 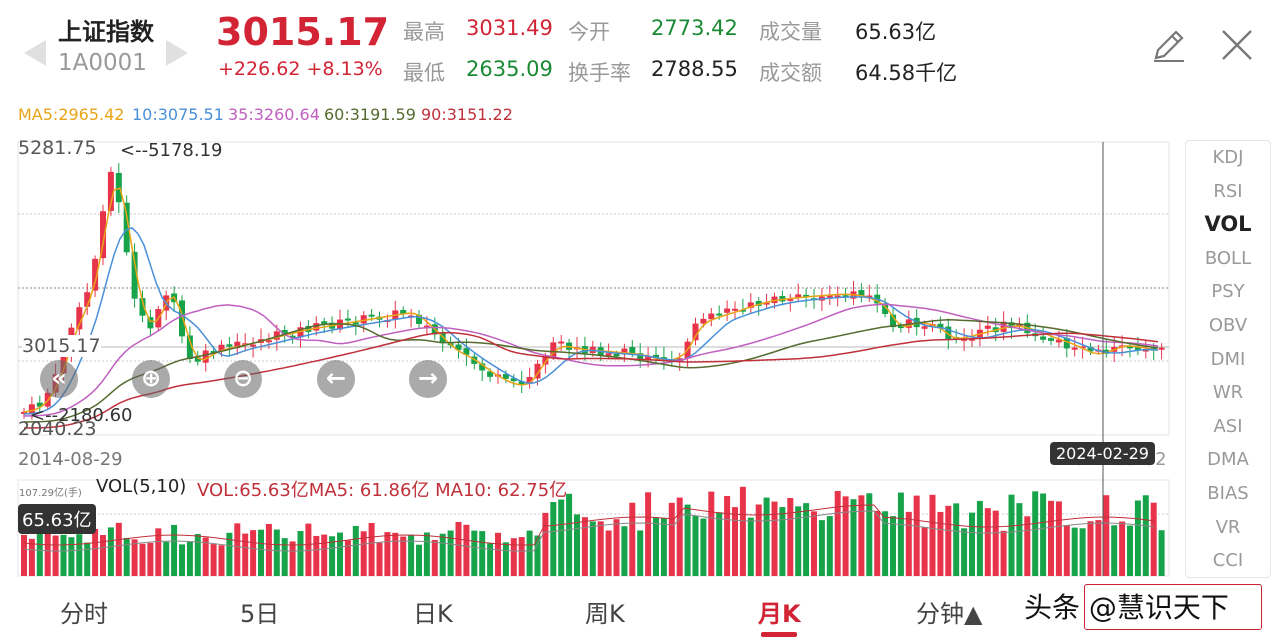 What do you see at coordinates (467, 114) in the screenshot?
I see `ma90-legend: 90:3151.22` at bounding box center [467, 114].